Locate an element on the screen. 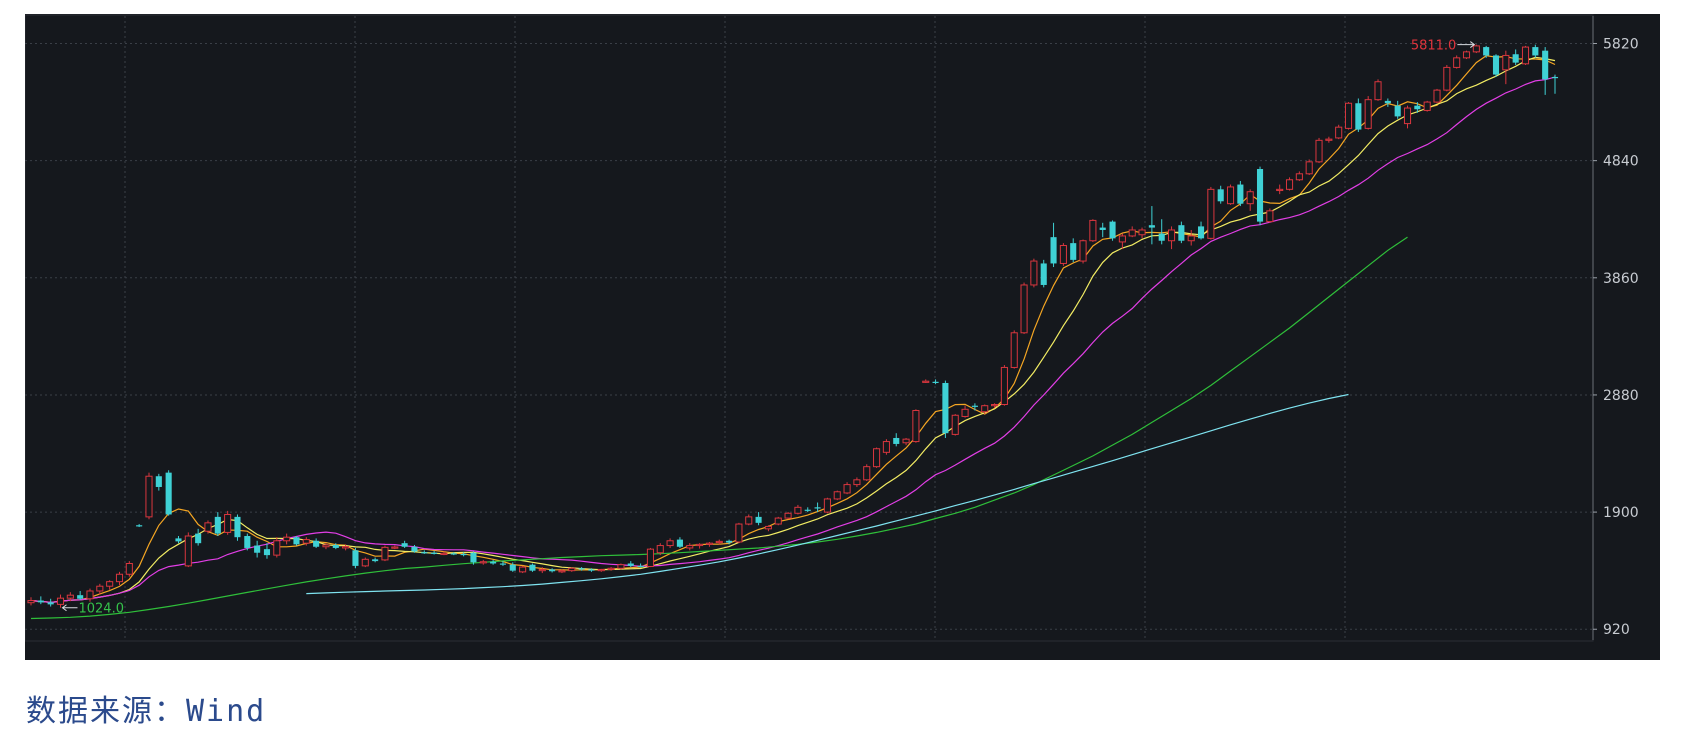  y-tick-label: 3860 is located at coordinates (1621, 279).